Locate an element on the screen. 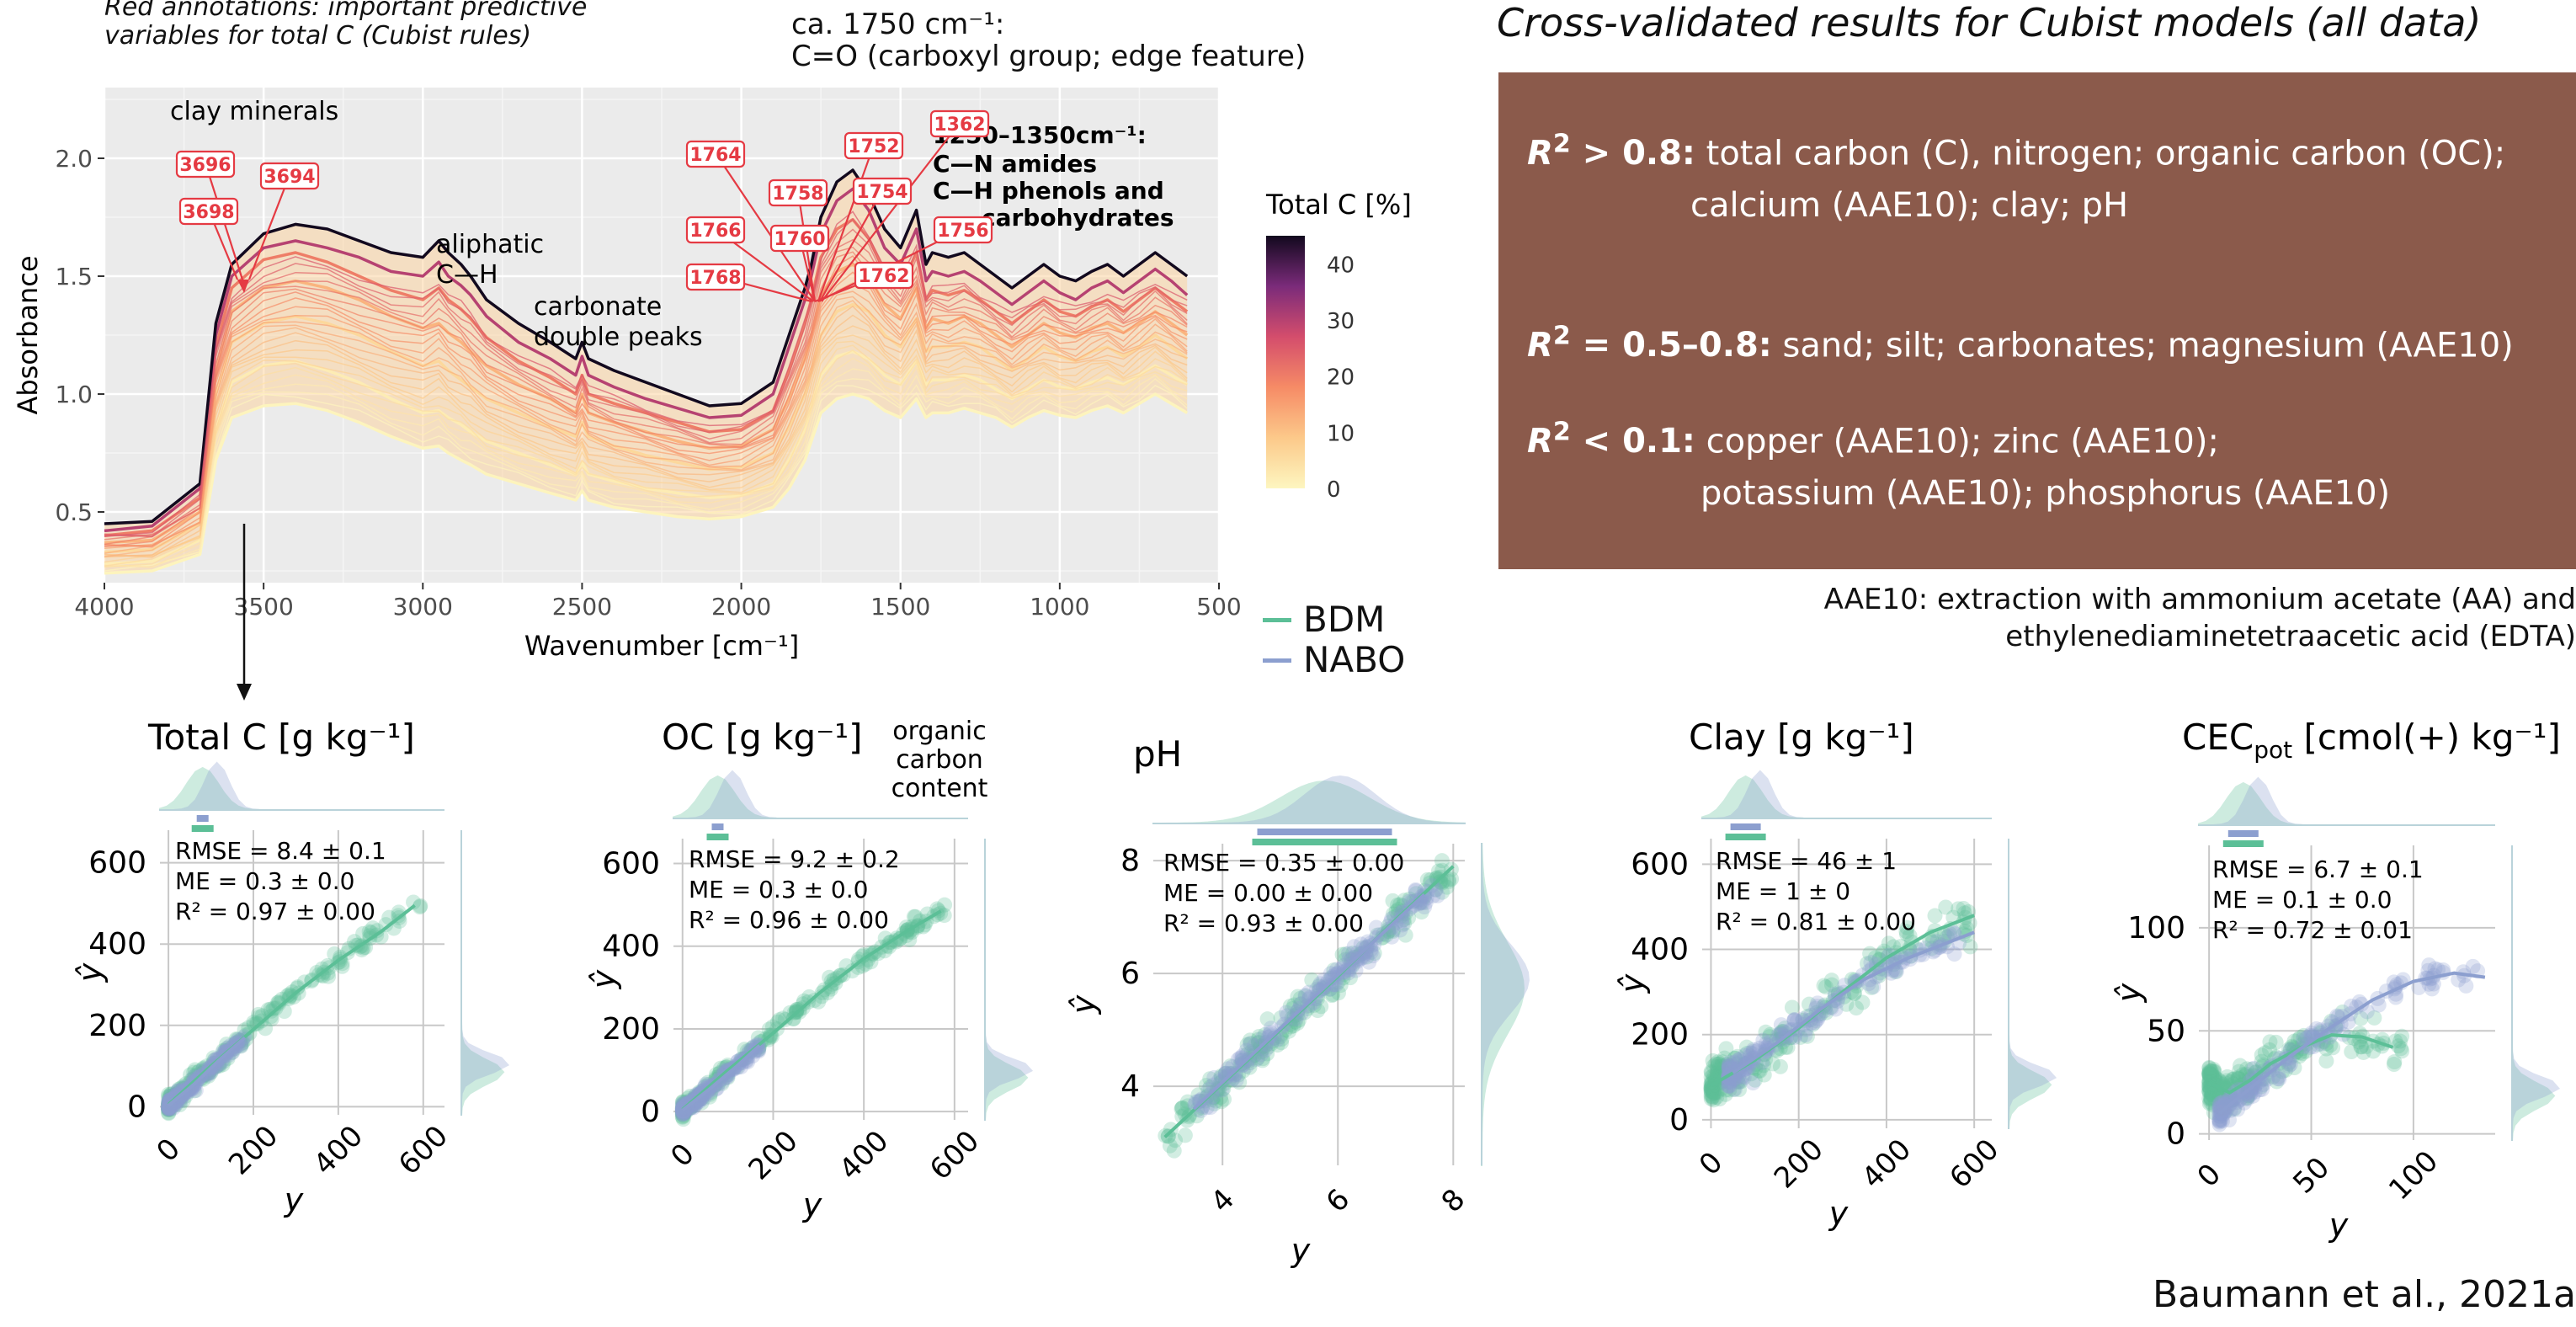  spectrum-sample-line is located at coordinates (646, 387).